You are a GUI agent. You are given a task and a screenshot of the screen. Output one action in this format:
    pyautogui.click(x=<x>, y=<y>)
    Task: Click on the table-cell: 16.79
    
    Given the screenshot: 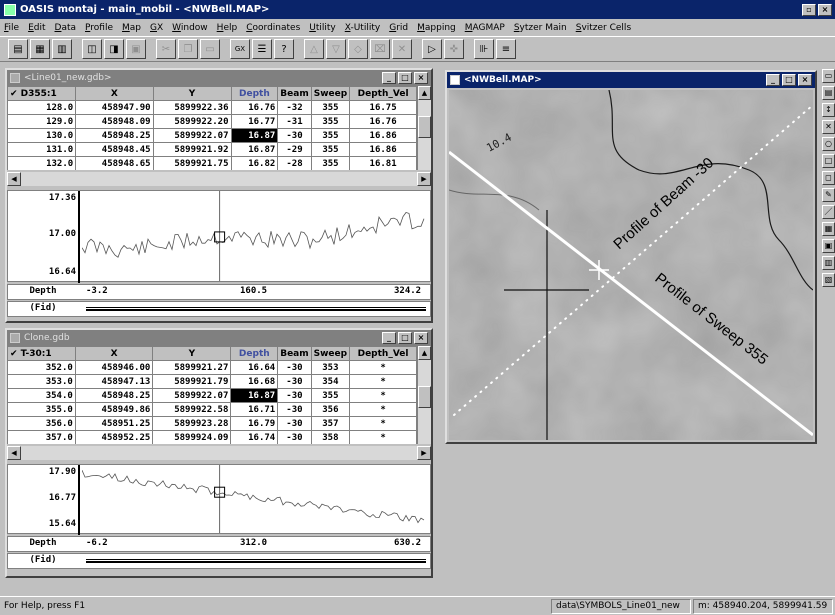 What is the action you would take?
    pyautogui.click(x=254, y=423)
    